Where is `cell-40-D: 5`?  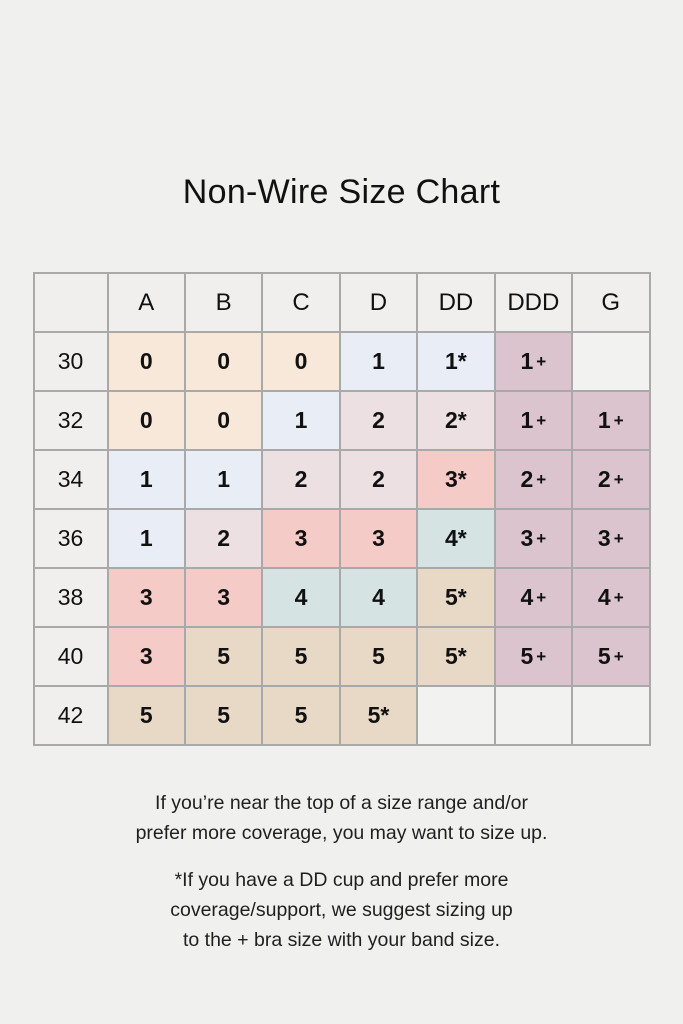 cell-40-D: 5 is located at coordinates (378, 656).